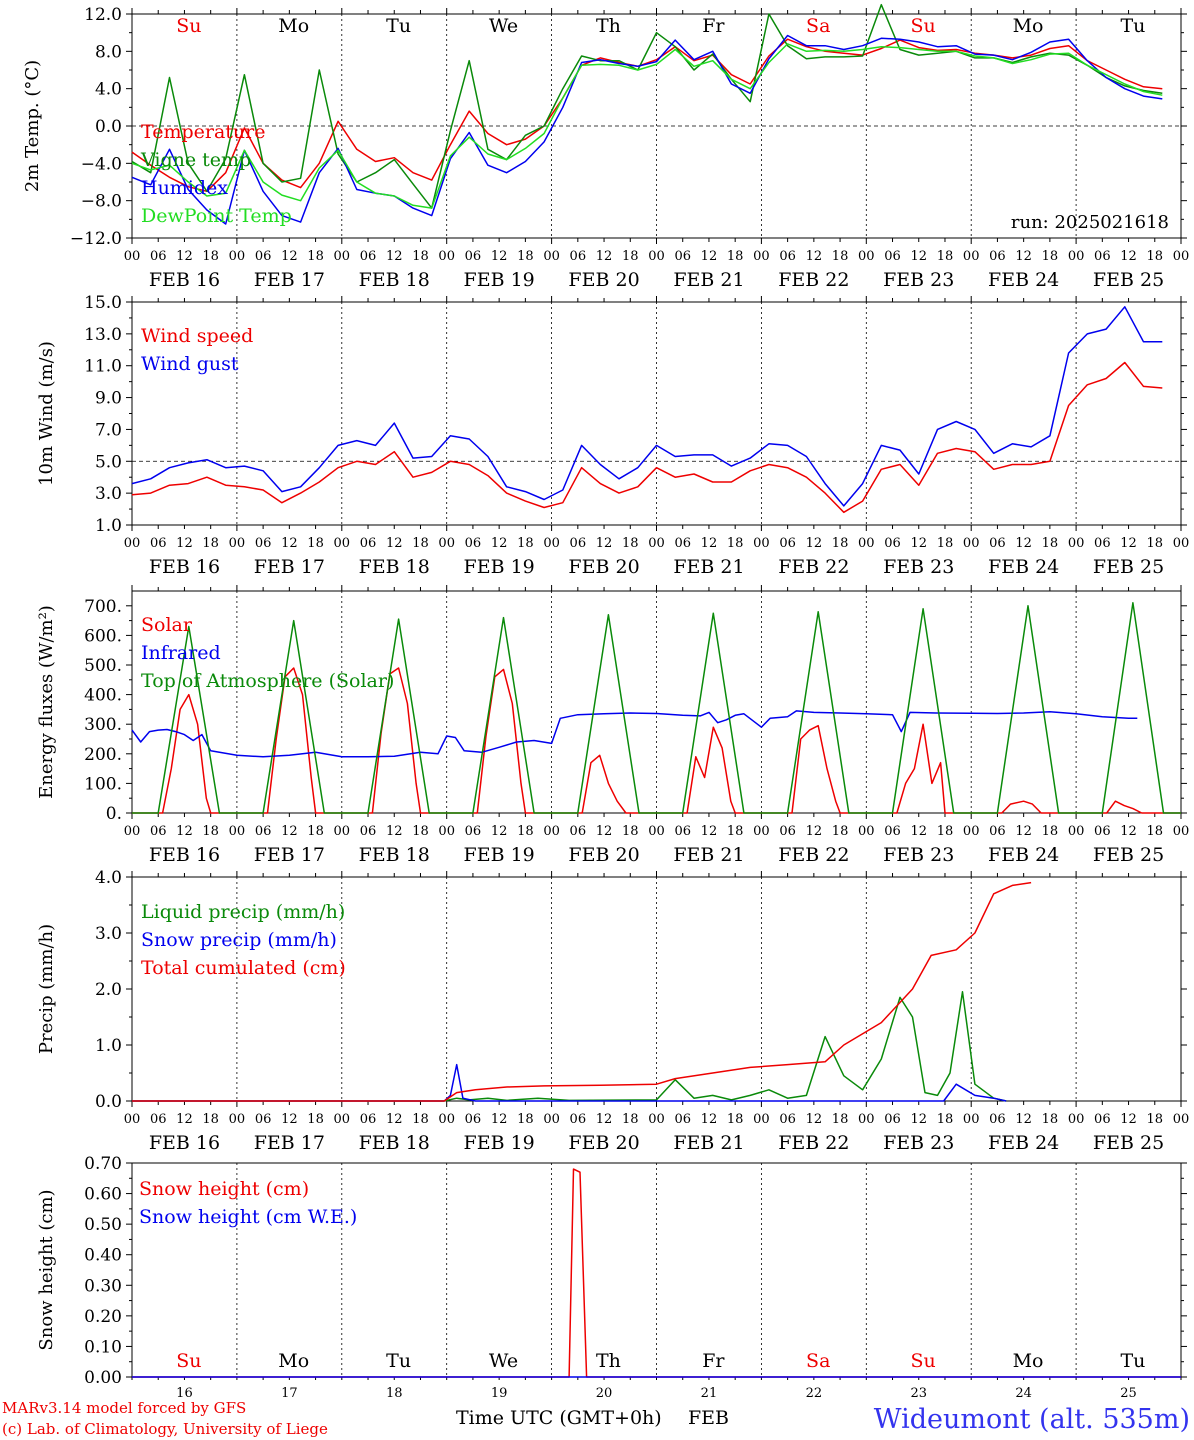 This screenshot has height=1440, width=1194. I want to click on weekday-label: We, so click(503, 26).